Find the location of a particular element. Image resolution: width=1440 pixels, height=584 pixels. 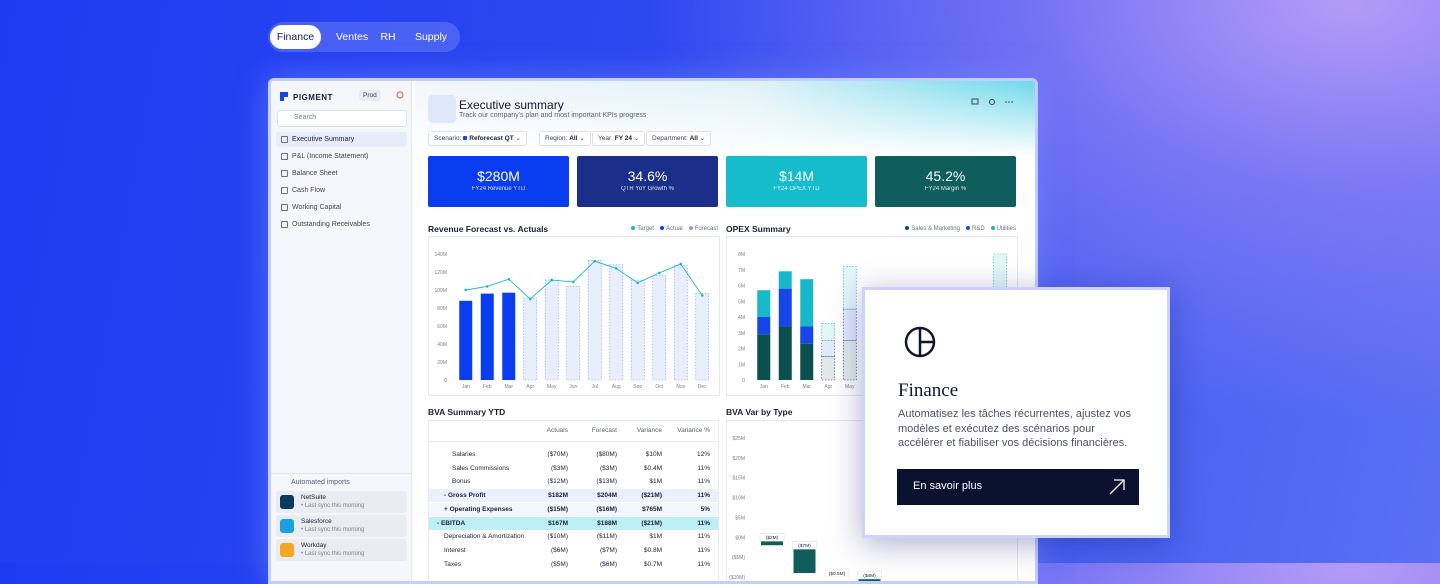

y-tick-label: 120M is located at coordinates (440, 273).